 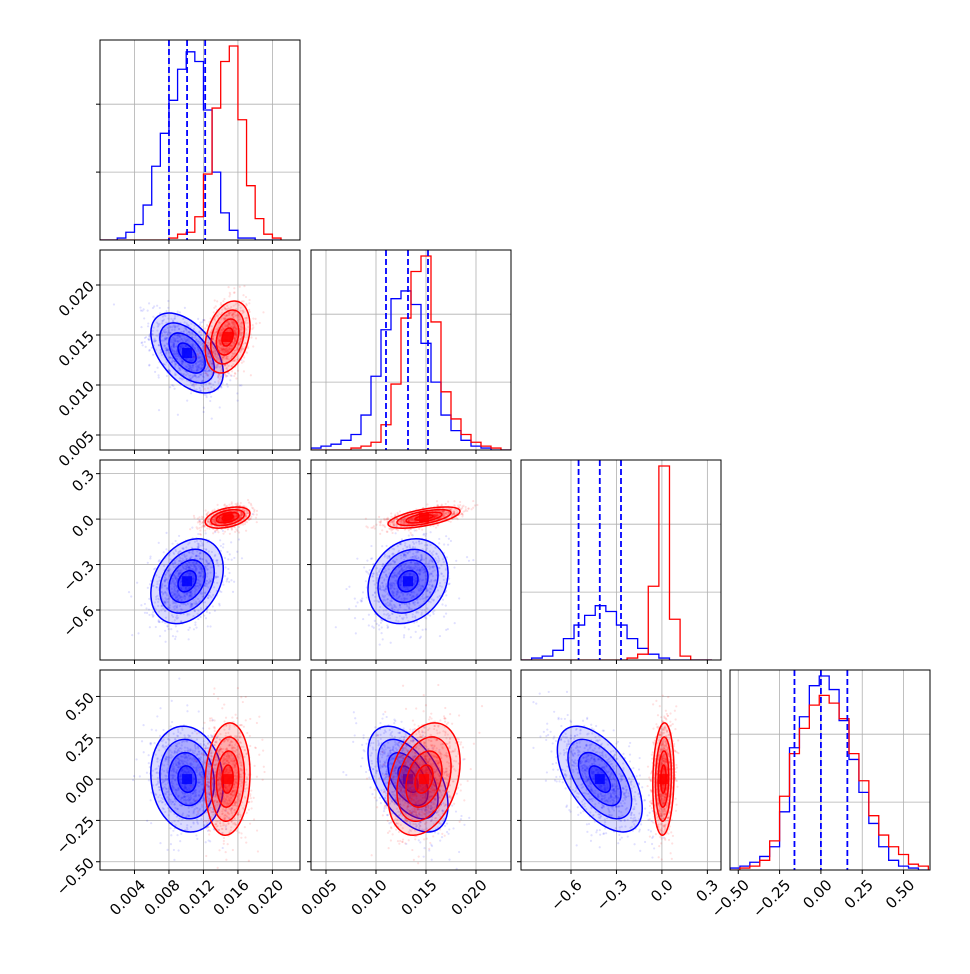 I want to click on panel-2-0: −0.6−0.30.00.3, so click(x=179, y=562).